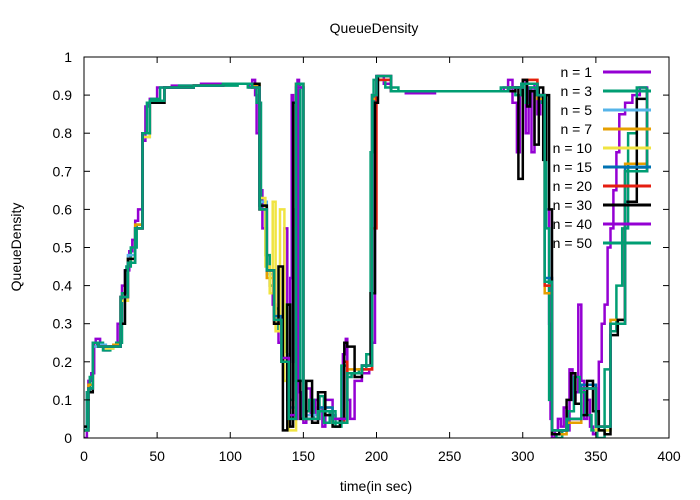 The image size is (700, 500). What do you see at coordinates (523, 456) in the screenshot?
I see `x-tick-label: 300` at bounding box center [523, 456].